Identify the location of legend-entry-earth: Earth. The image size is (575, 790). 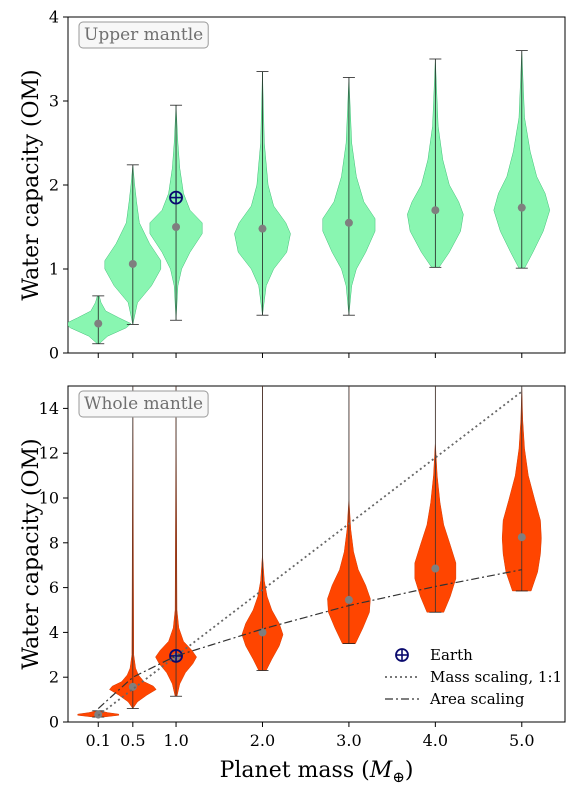
(451, 655).